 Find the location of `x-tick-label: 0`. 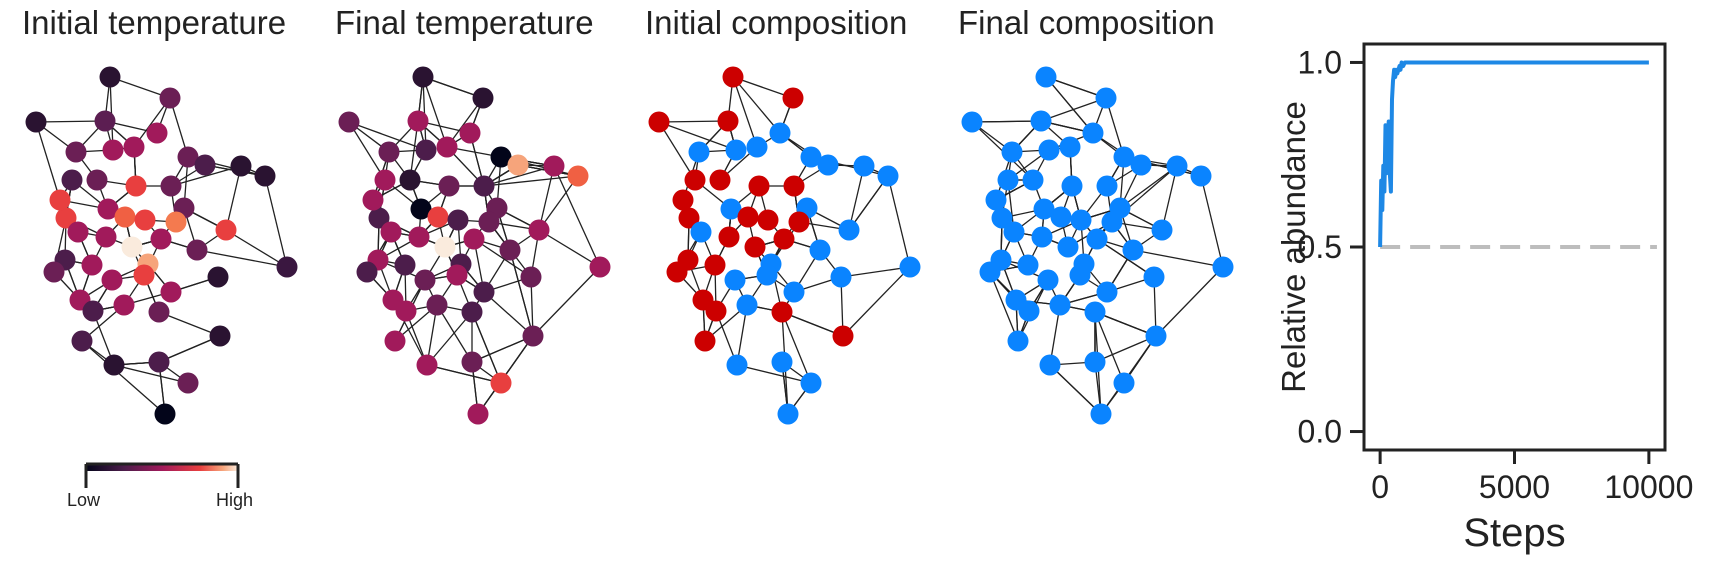

x-tick-label: 0 is located at coordinates (1380, 487).